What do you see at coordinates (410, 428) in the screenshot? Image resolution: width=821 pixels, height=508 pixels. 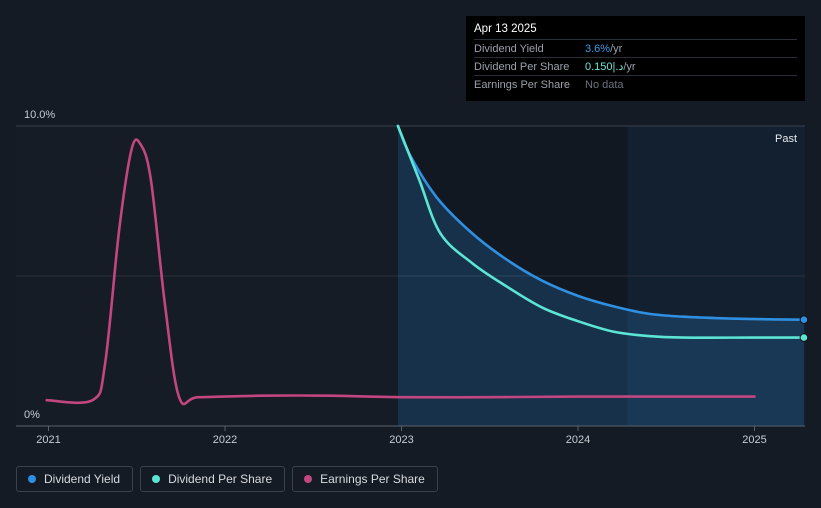 I see `x-axis` at bounding box center [410, 428].